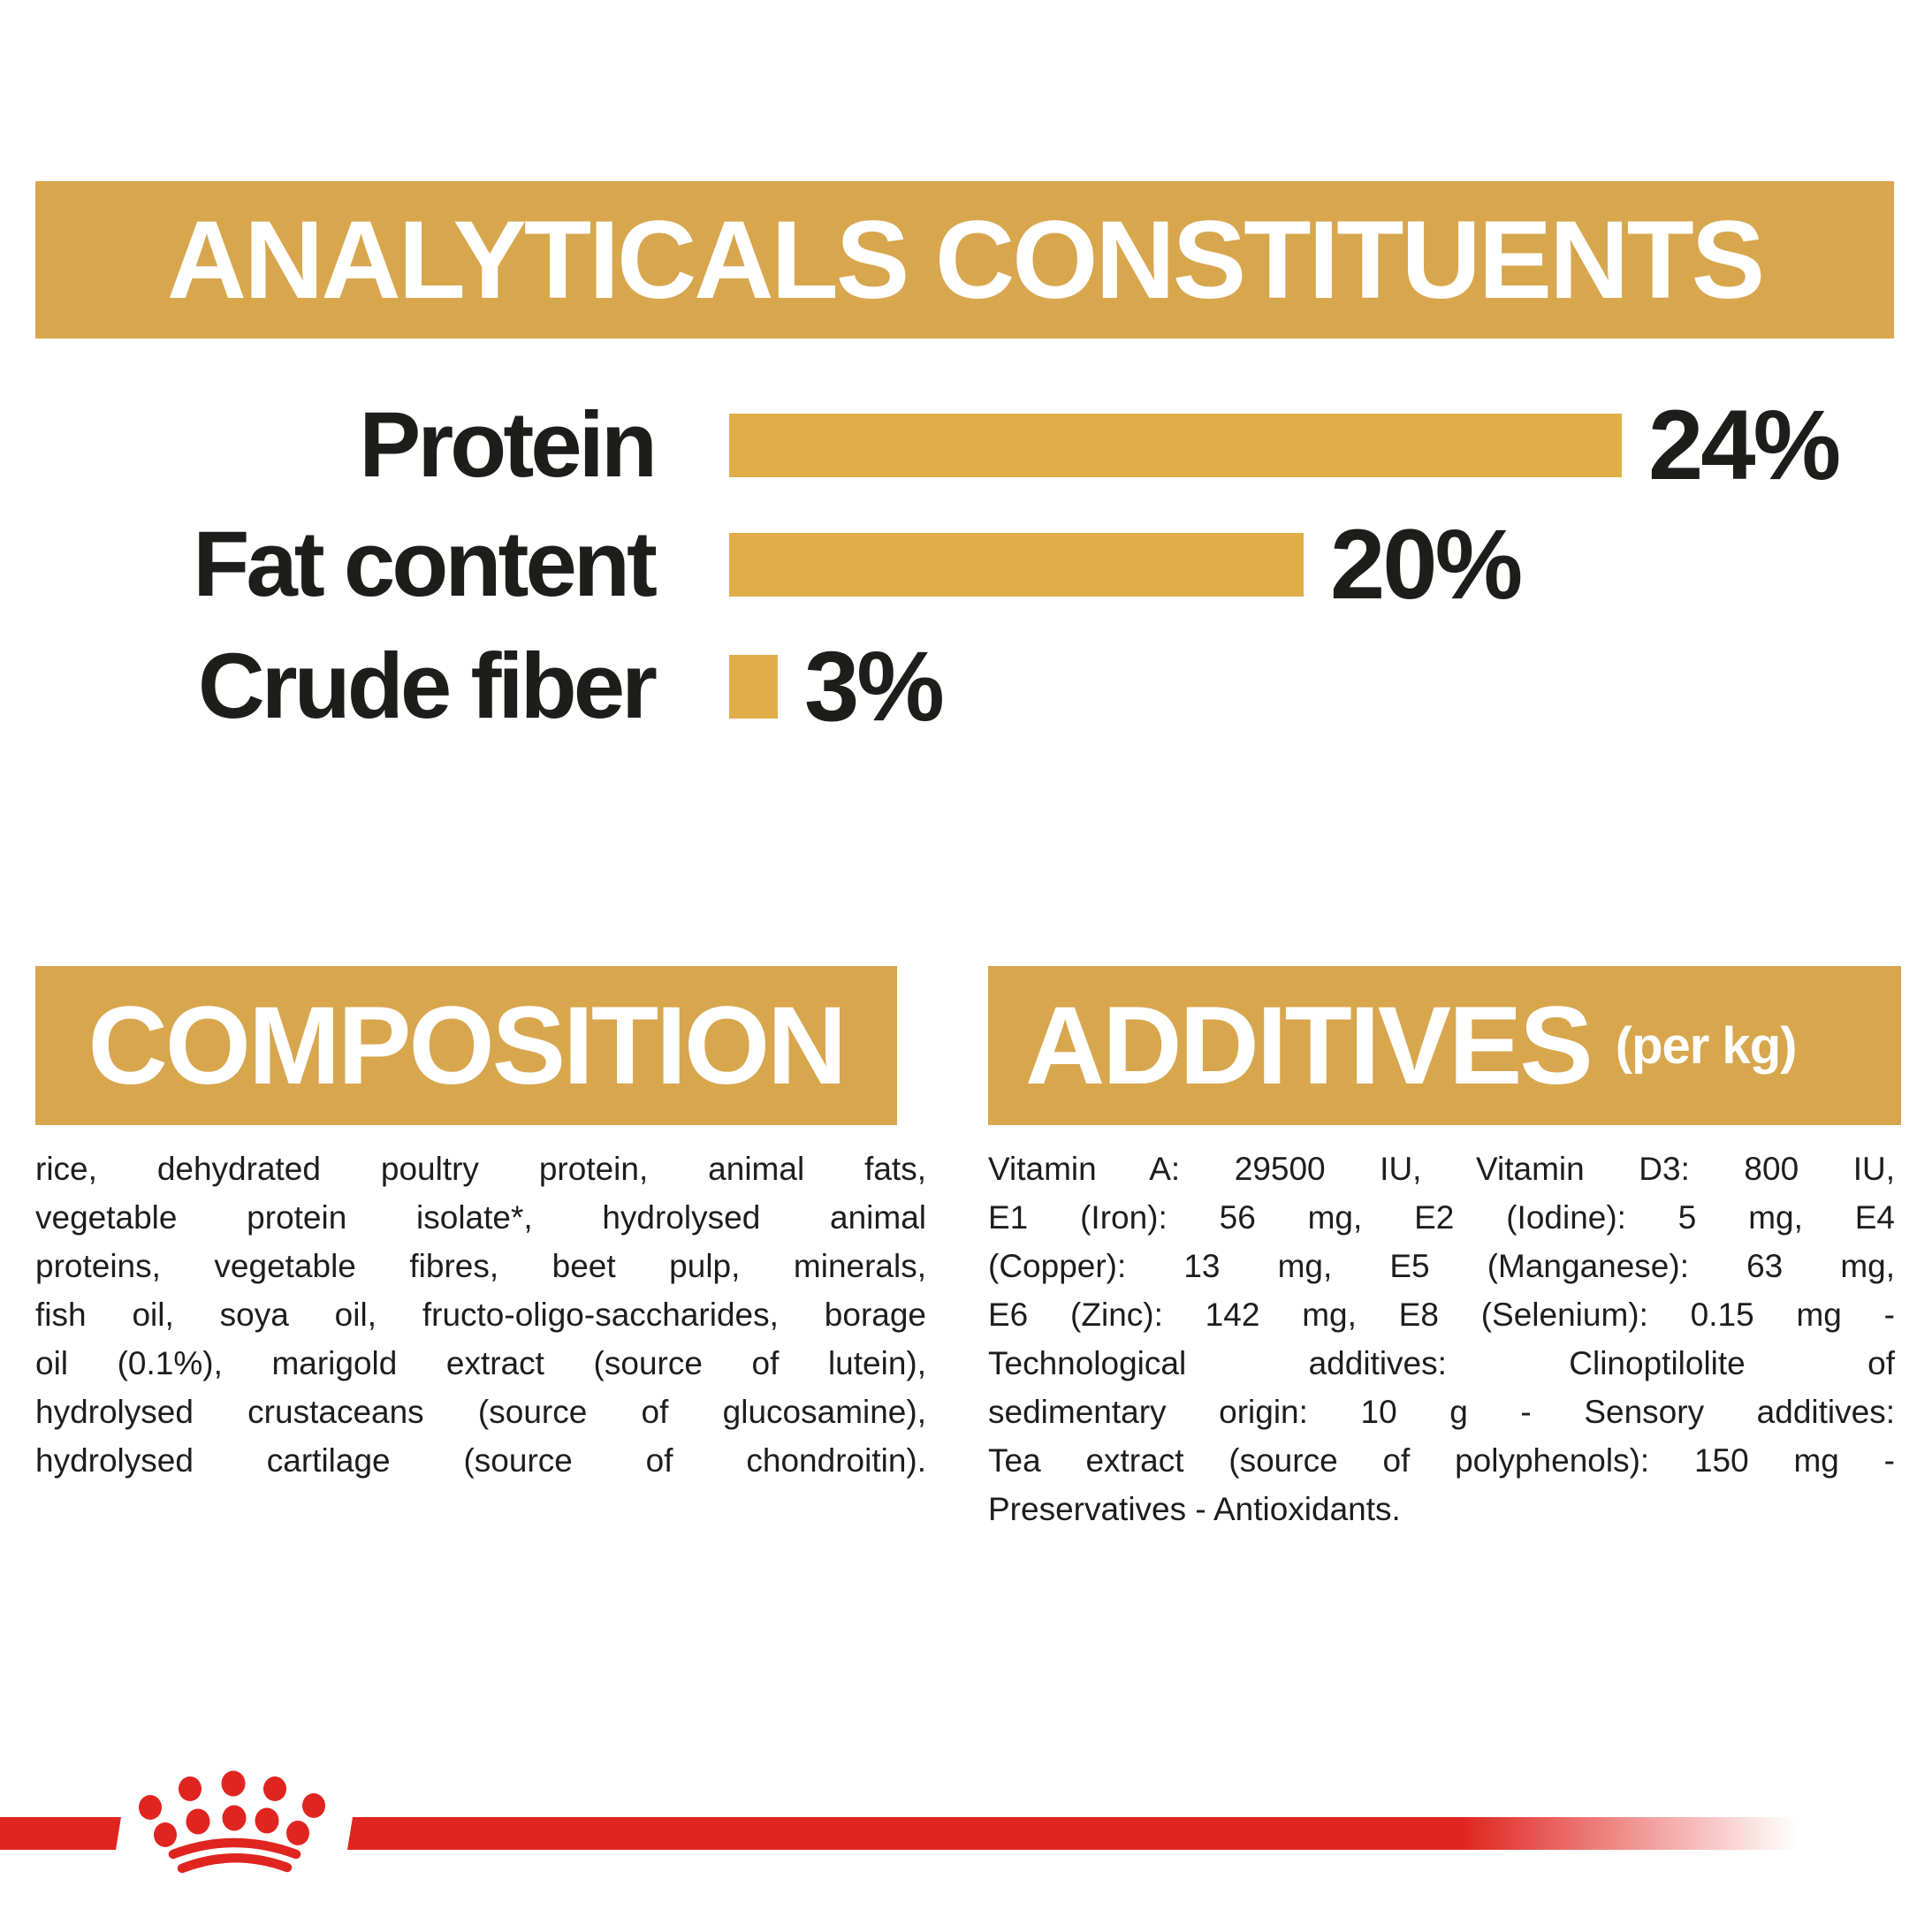 The height and width of the screenshot is (1932, 1932). I want to click on chart-value-label: 24%, so click(1744, 445).